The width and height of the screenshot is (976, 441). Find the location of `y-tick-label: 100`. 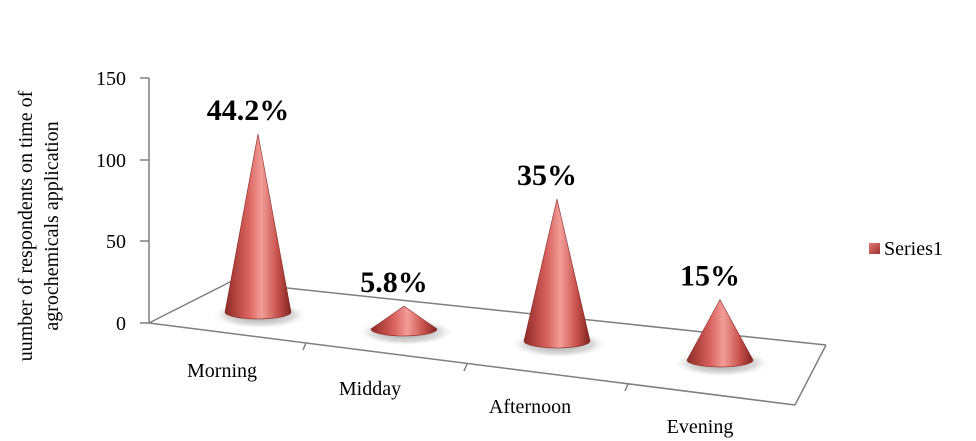

y-tick-label: 100 is located at coordinates (111, 161).